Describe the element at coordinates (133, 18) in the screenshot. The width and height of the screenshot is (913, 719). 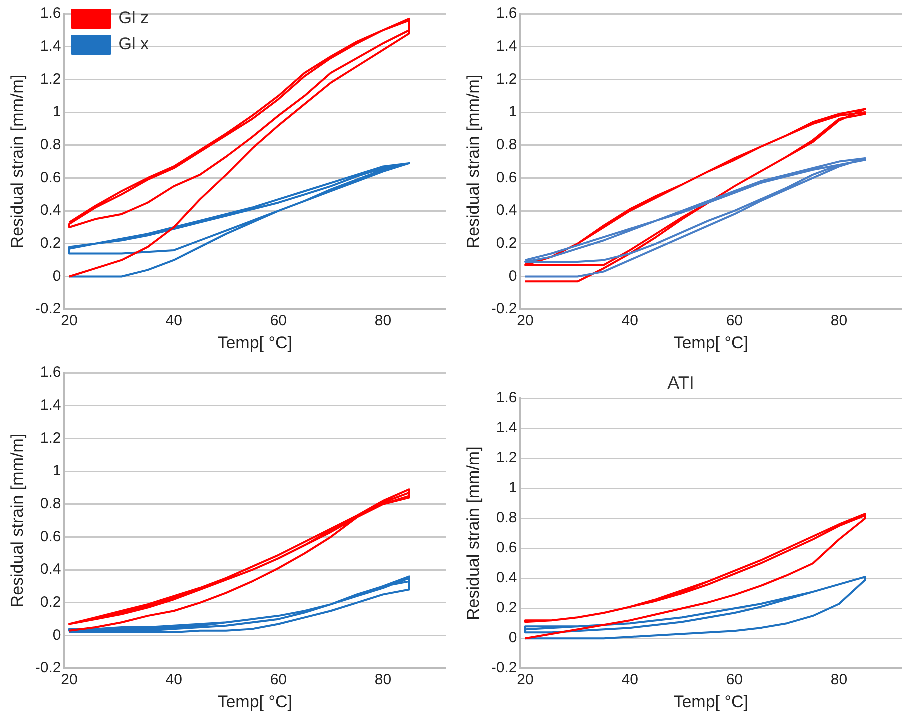
I see `legend-label: Gl z` at that location.